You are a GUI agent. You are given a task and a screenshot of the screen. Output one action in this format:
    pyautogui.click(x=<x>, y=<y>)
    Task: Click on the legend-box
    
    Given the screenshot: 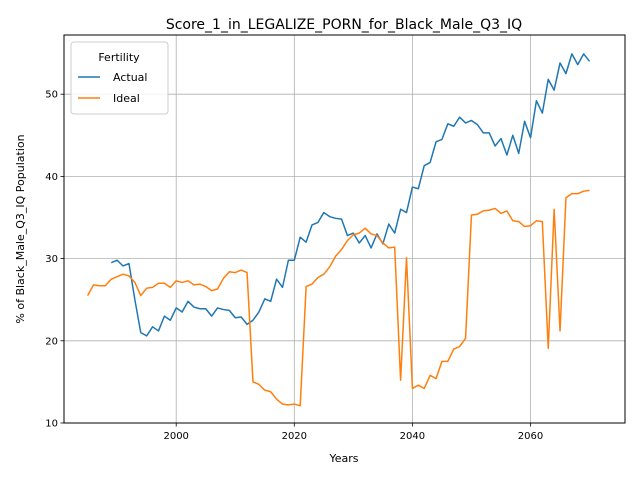 What is the action you would take?
    pyautogui.click(x=119, y=78)
    